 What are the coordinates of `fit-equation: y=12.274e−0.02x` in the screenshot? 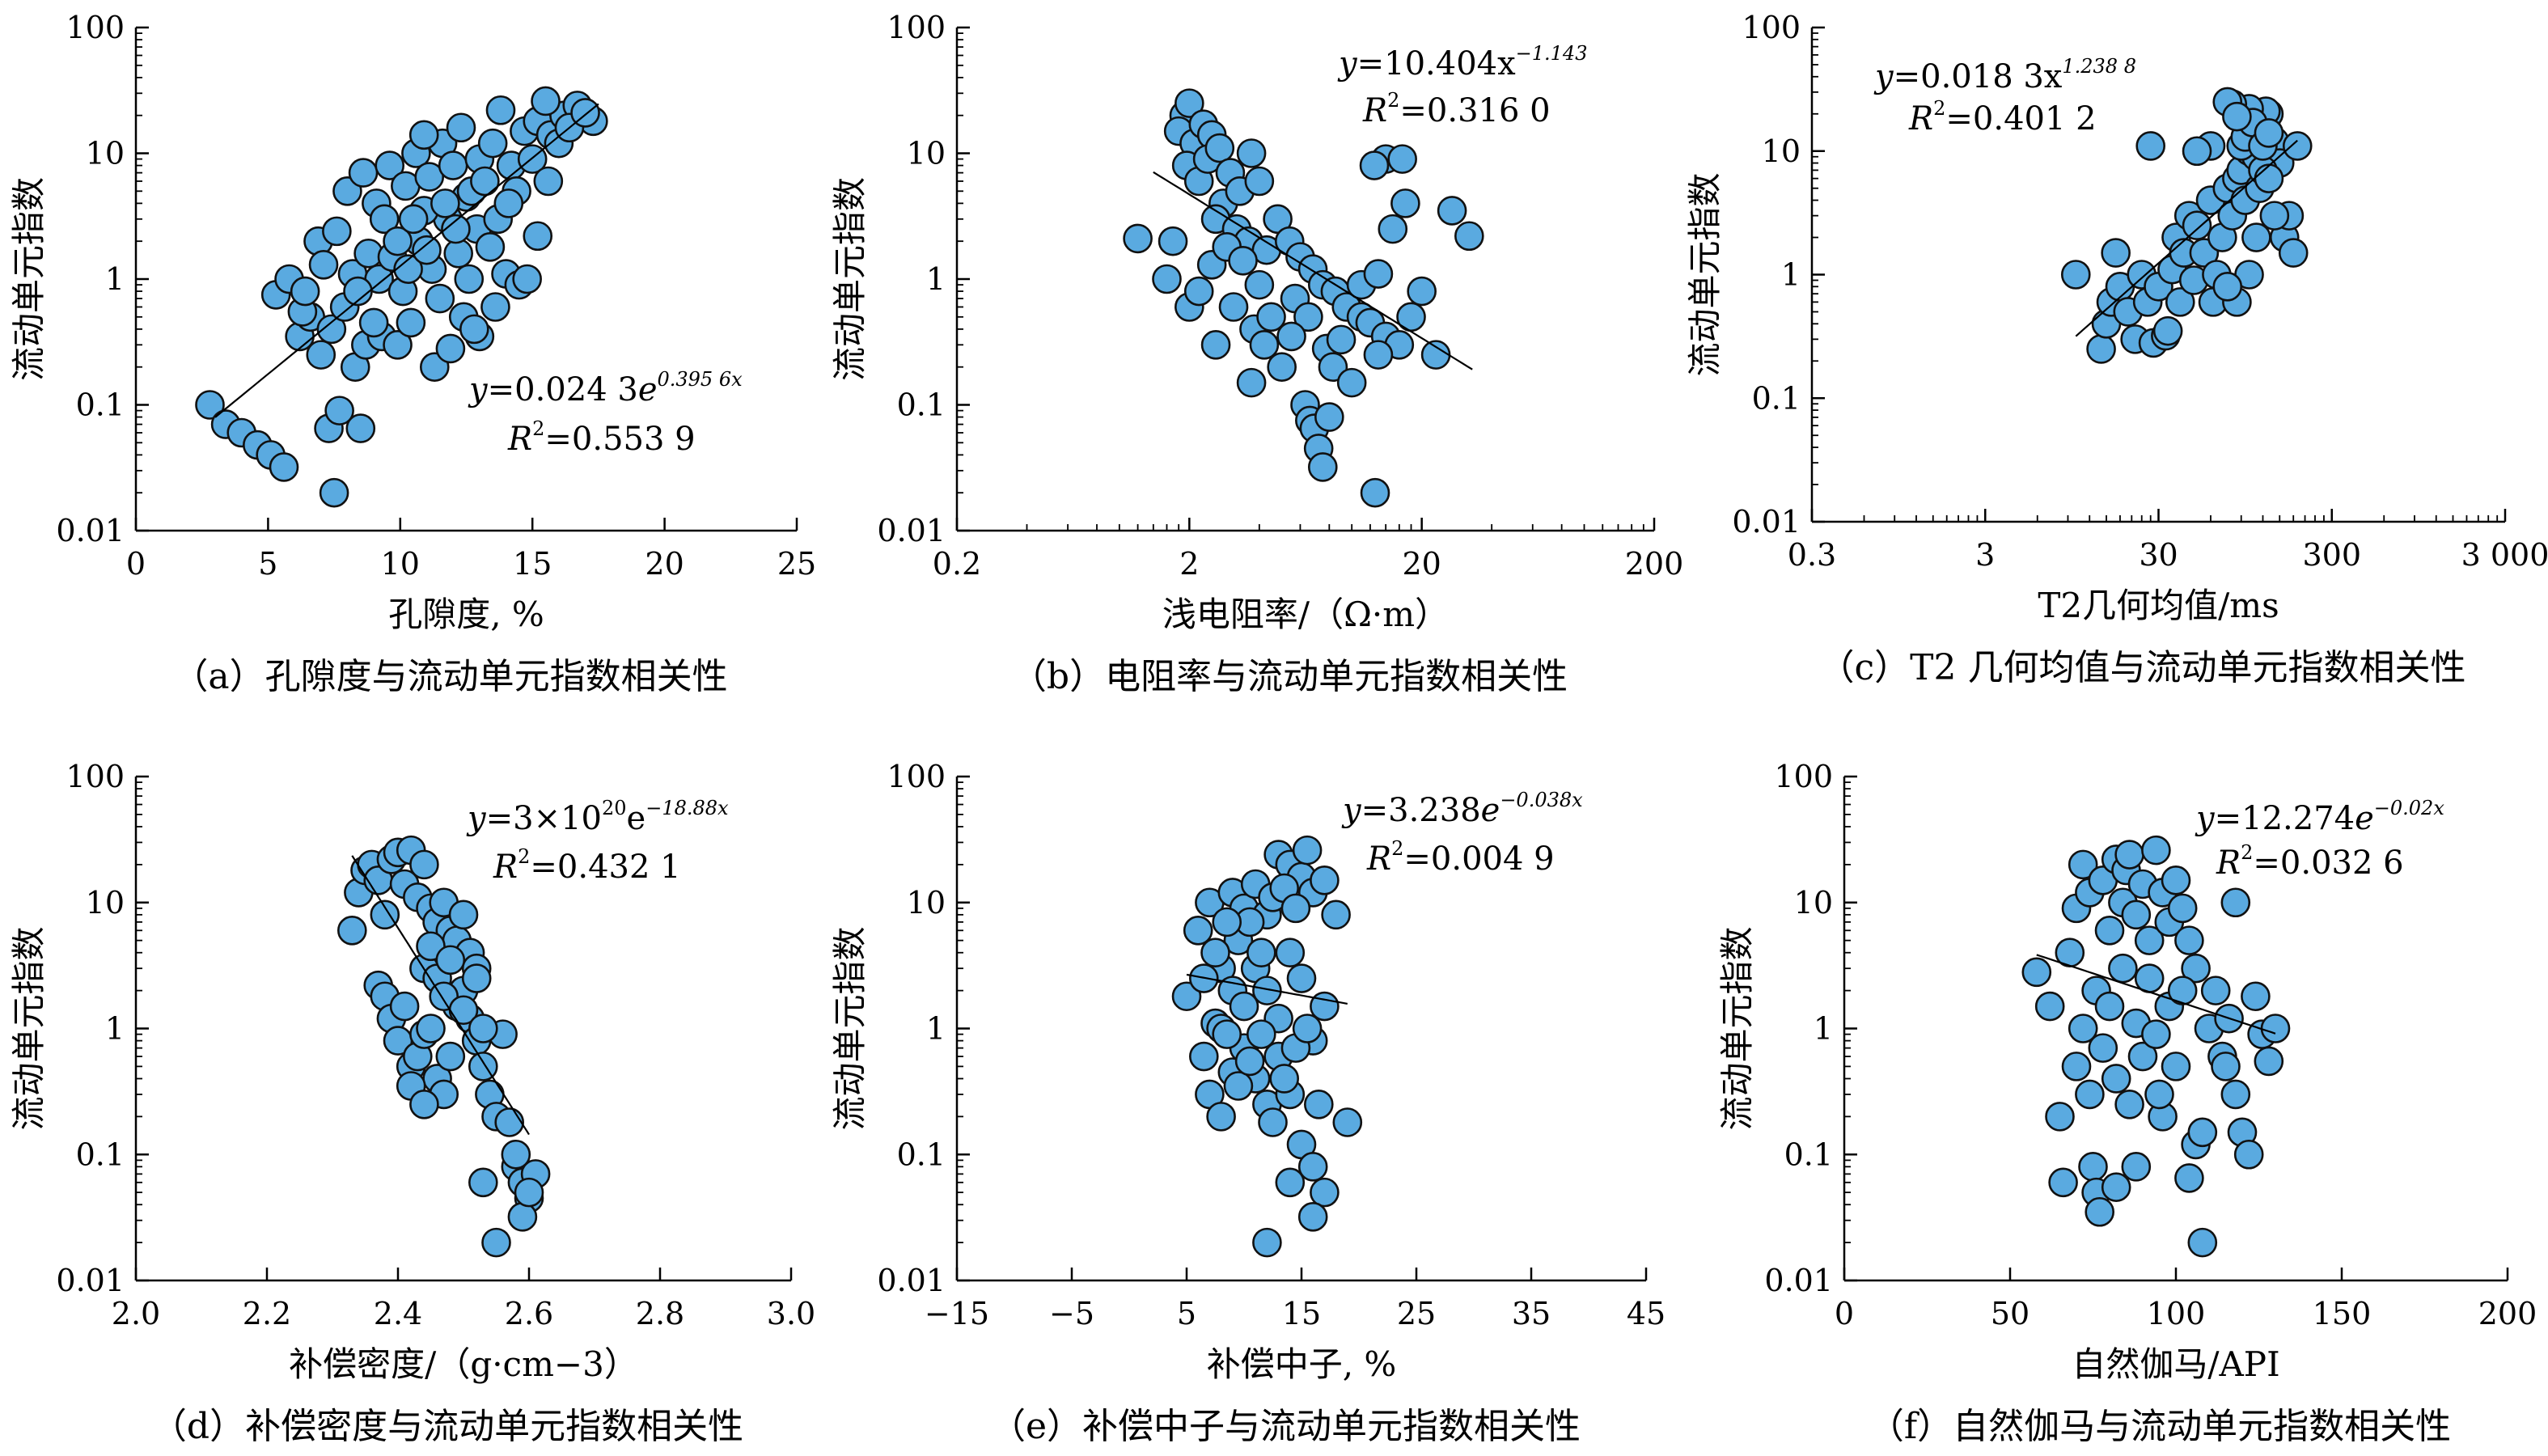 It's located at (2319, 817).